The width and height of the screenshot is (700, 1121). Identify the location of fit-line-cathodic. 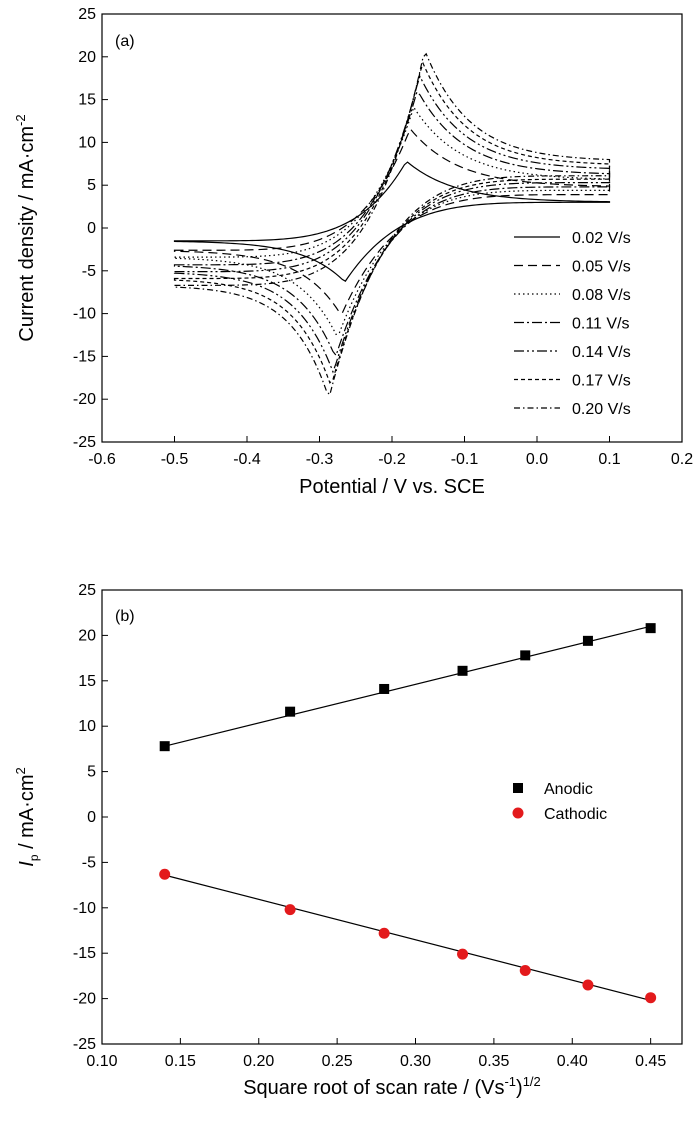
(407, 937).